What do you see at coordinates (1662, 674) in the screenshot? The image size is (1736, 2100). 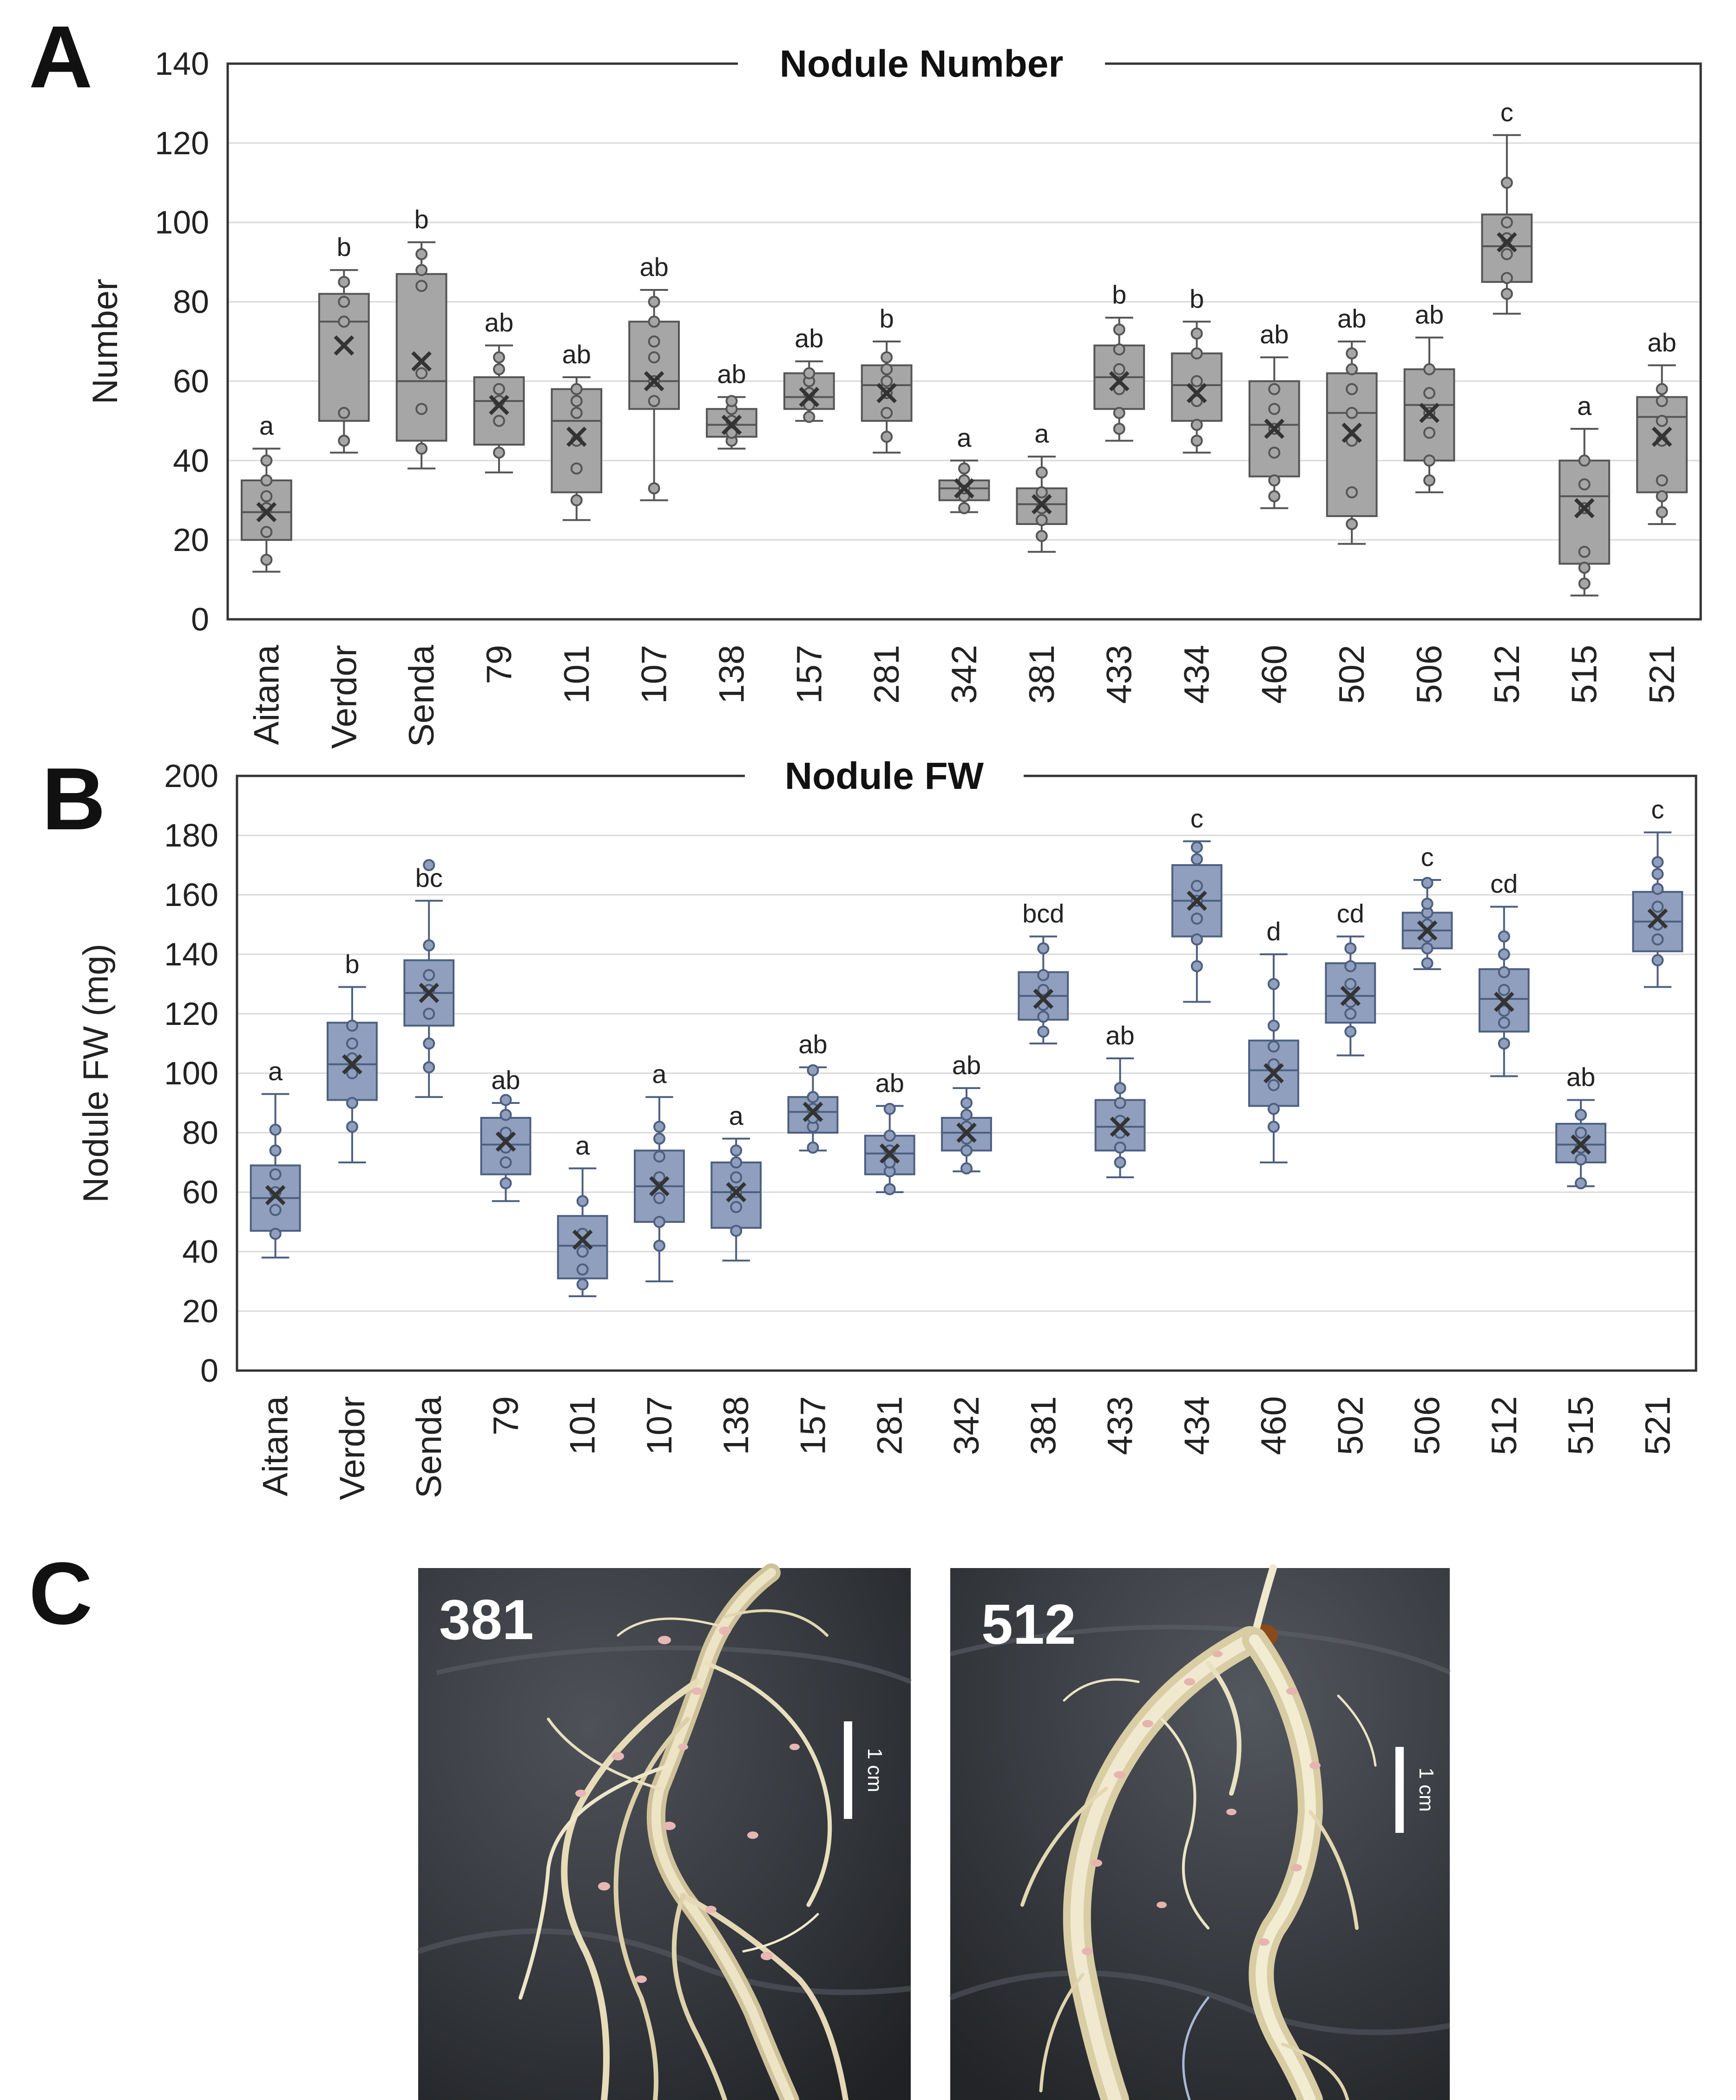 I see `x-tick-label: 521` at bounding box center [1662, 674].